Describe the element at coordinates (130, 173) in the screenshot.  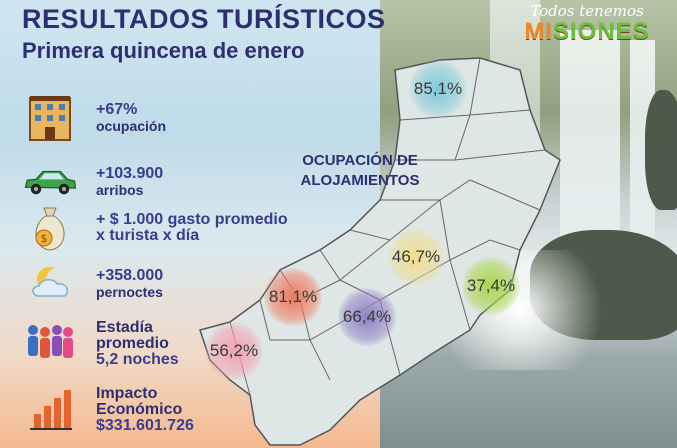
I see `stat-value: +103.900` at that location.